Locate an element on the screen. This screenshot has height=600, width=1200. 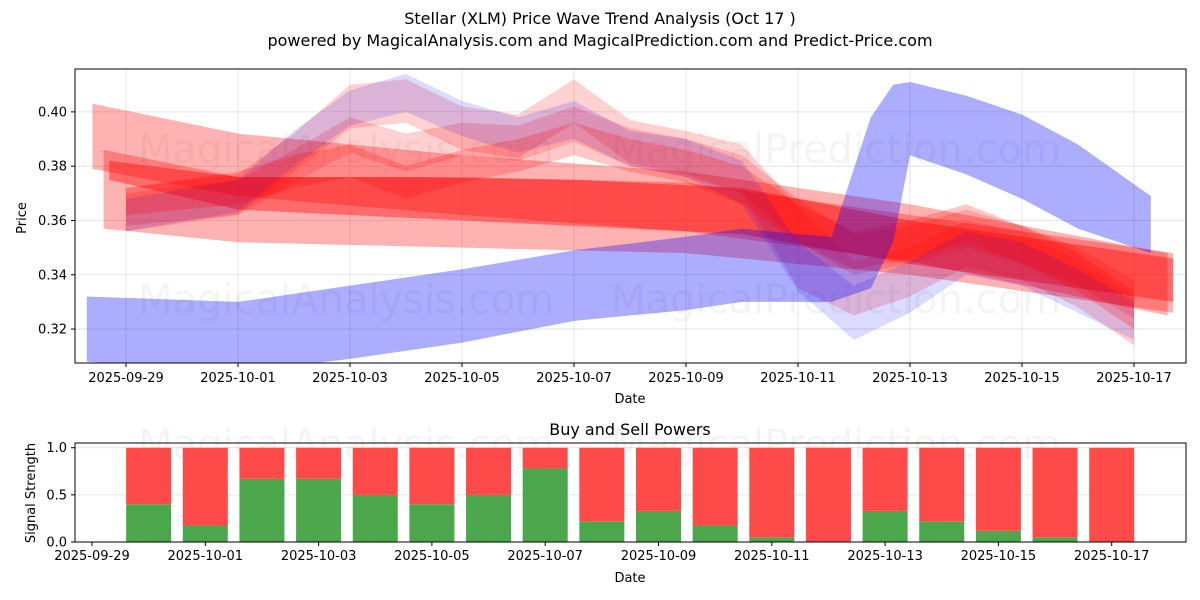
price-x-label: Date is located at coordinates (629, 399).